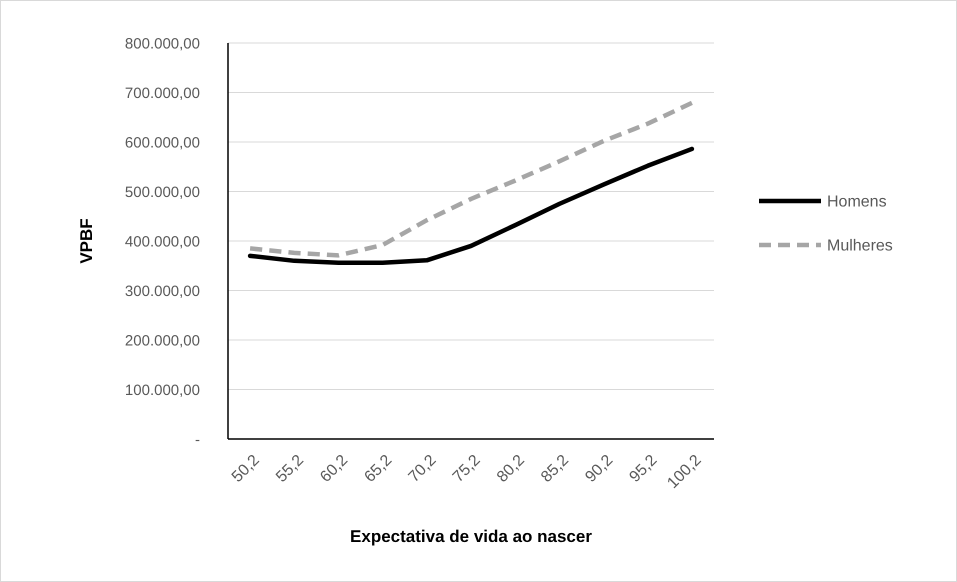 The width and height of the screenshot is (957, 582). Describe the element at coordinates (197, 439) in the screenshot. I see `y-tick-label: -` at that location.